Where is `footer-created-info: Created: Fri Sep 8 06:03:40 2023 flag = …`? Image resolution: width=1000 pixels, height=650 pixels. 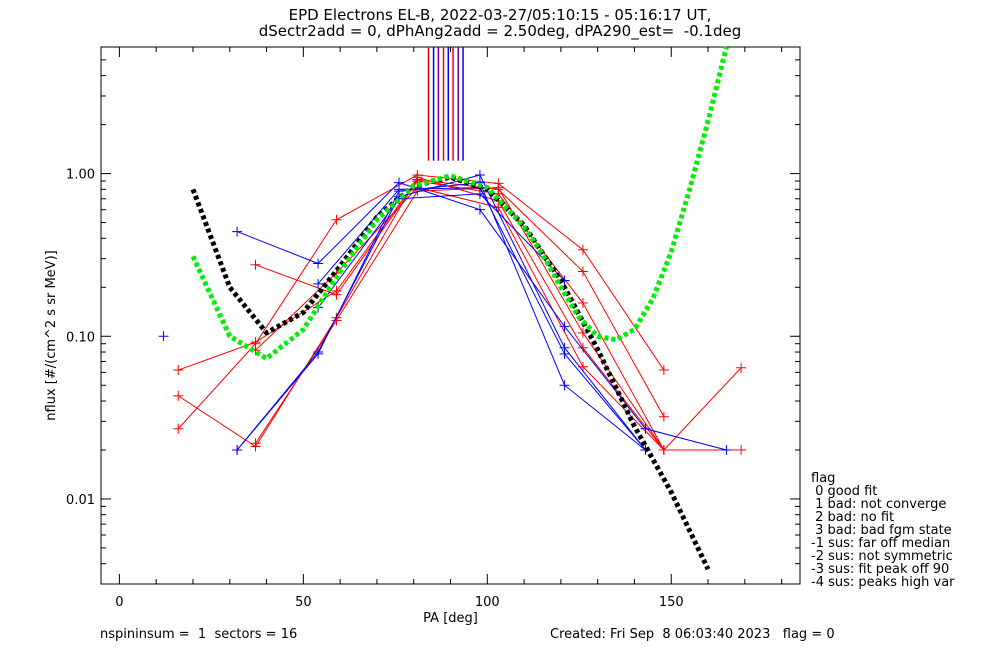
footer-created-info: Created: Fri Sep 8 06:03:40 2023 flag = … is located at coordinates (692, 634).